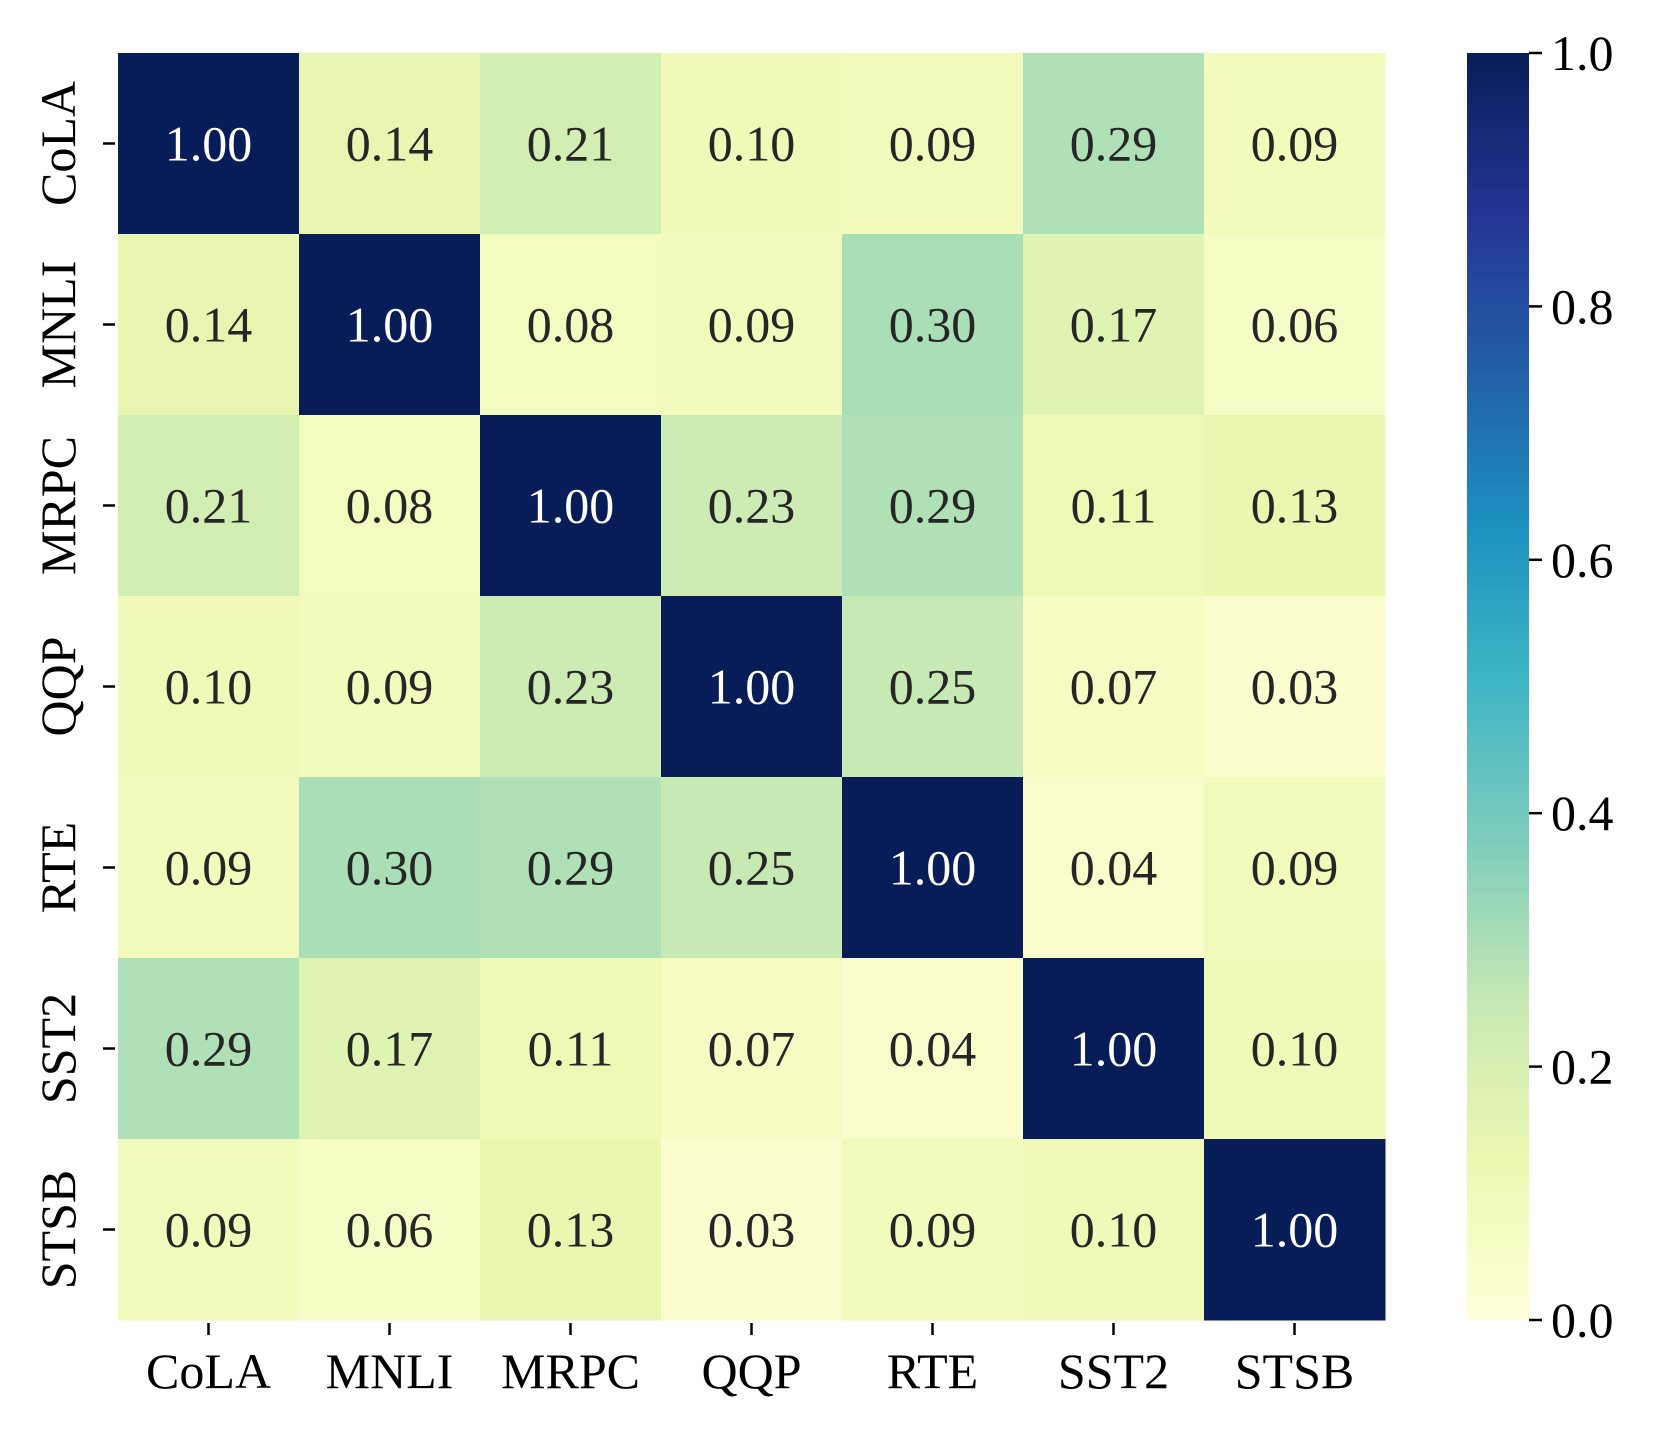 This screenshot has height=1433, width=1661. What do you see at coordinates (571, 1049) in the screenshot?
I see `heatmap-cell-SST2-MRPC` at bounding box center [571, 1049].